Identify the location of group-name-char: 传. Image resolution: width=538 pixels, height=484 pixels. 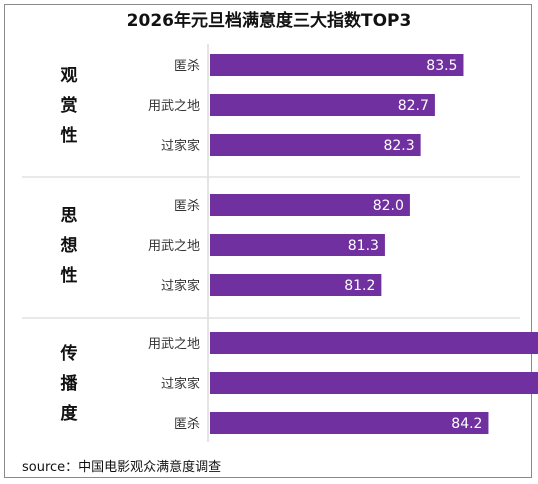
(69, 353).